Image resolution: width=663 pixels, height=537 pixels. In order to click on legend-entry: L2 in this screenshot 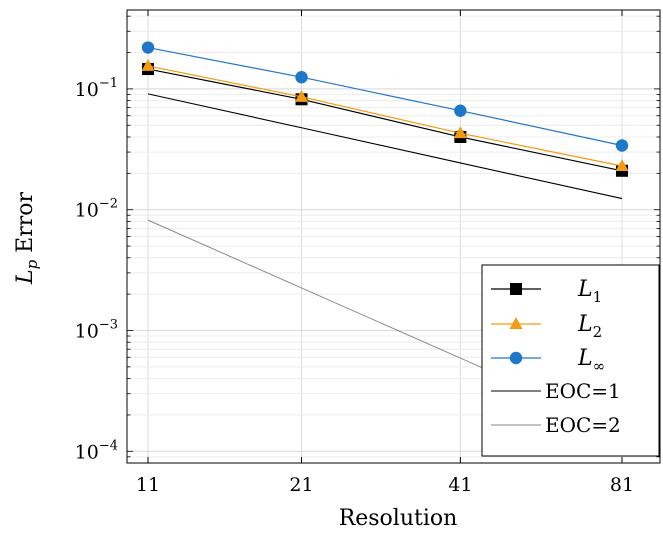, I will do `click(546, 326)`.